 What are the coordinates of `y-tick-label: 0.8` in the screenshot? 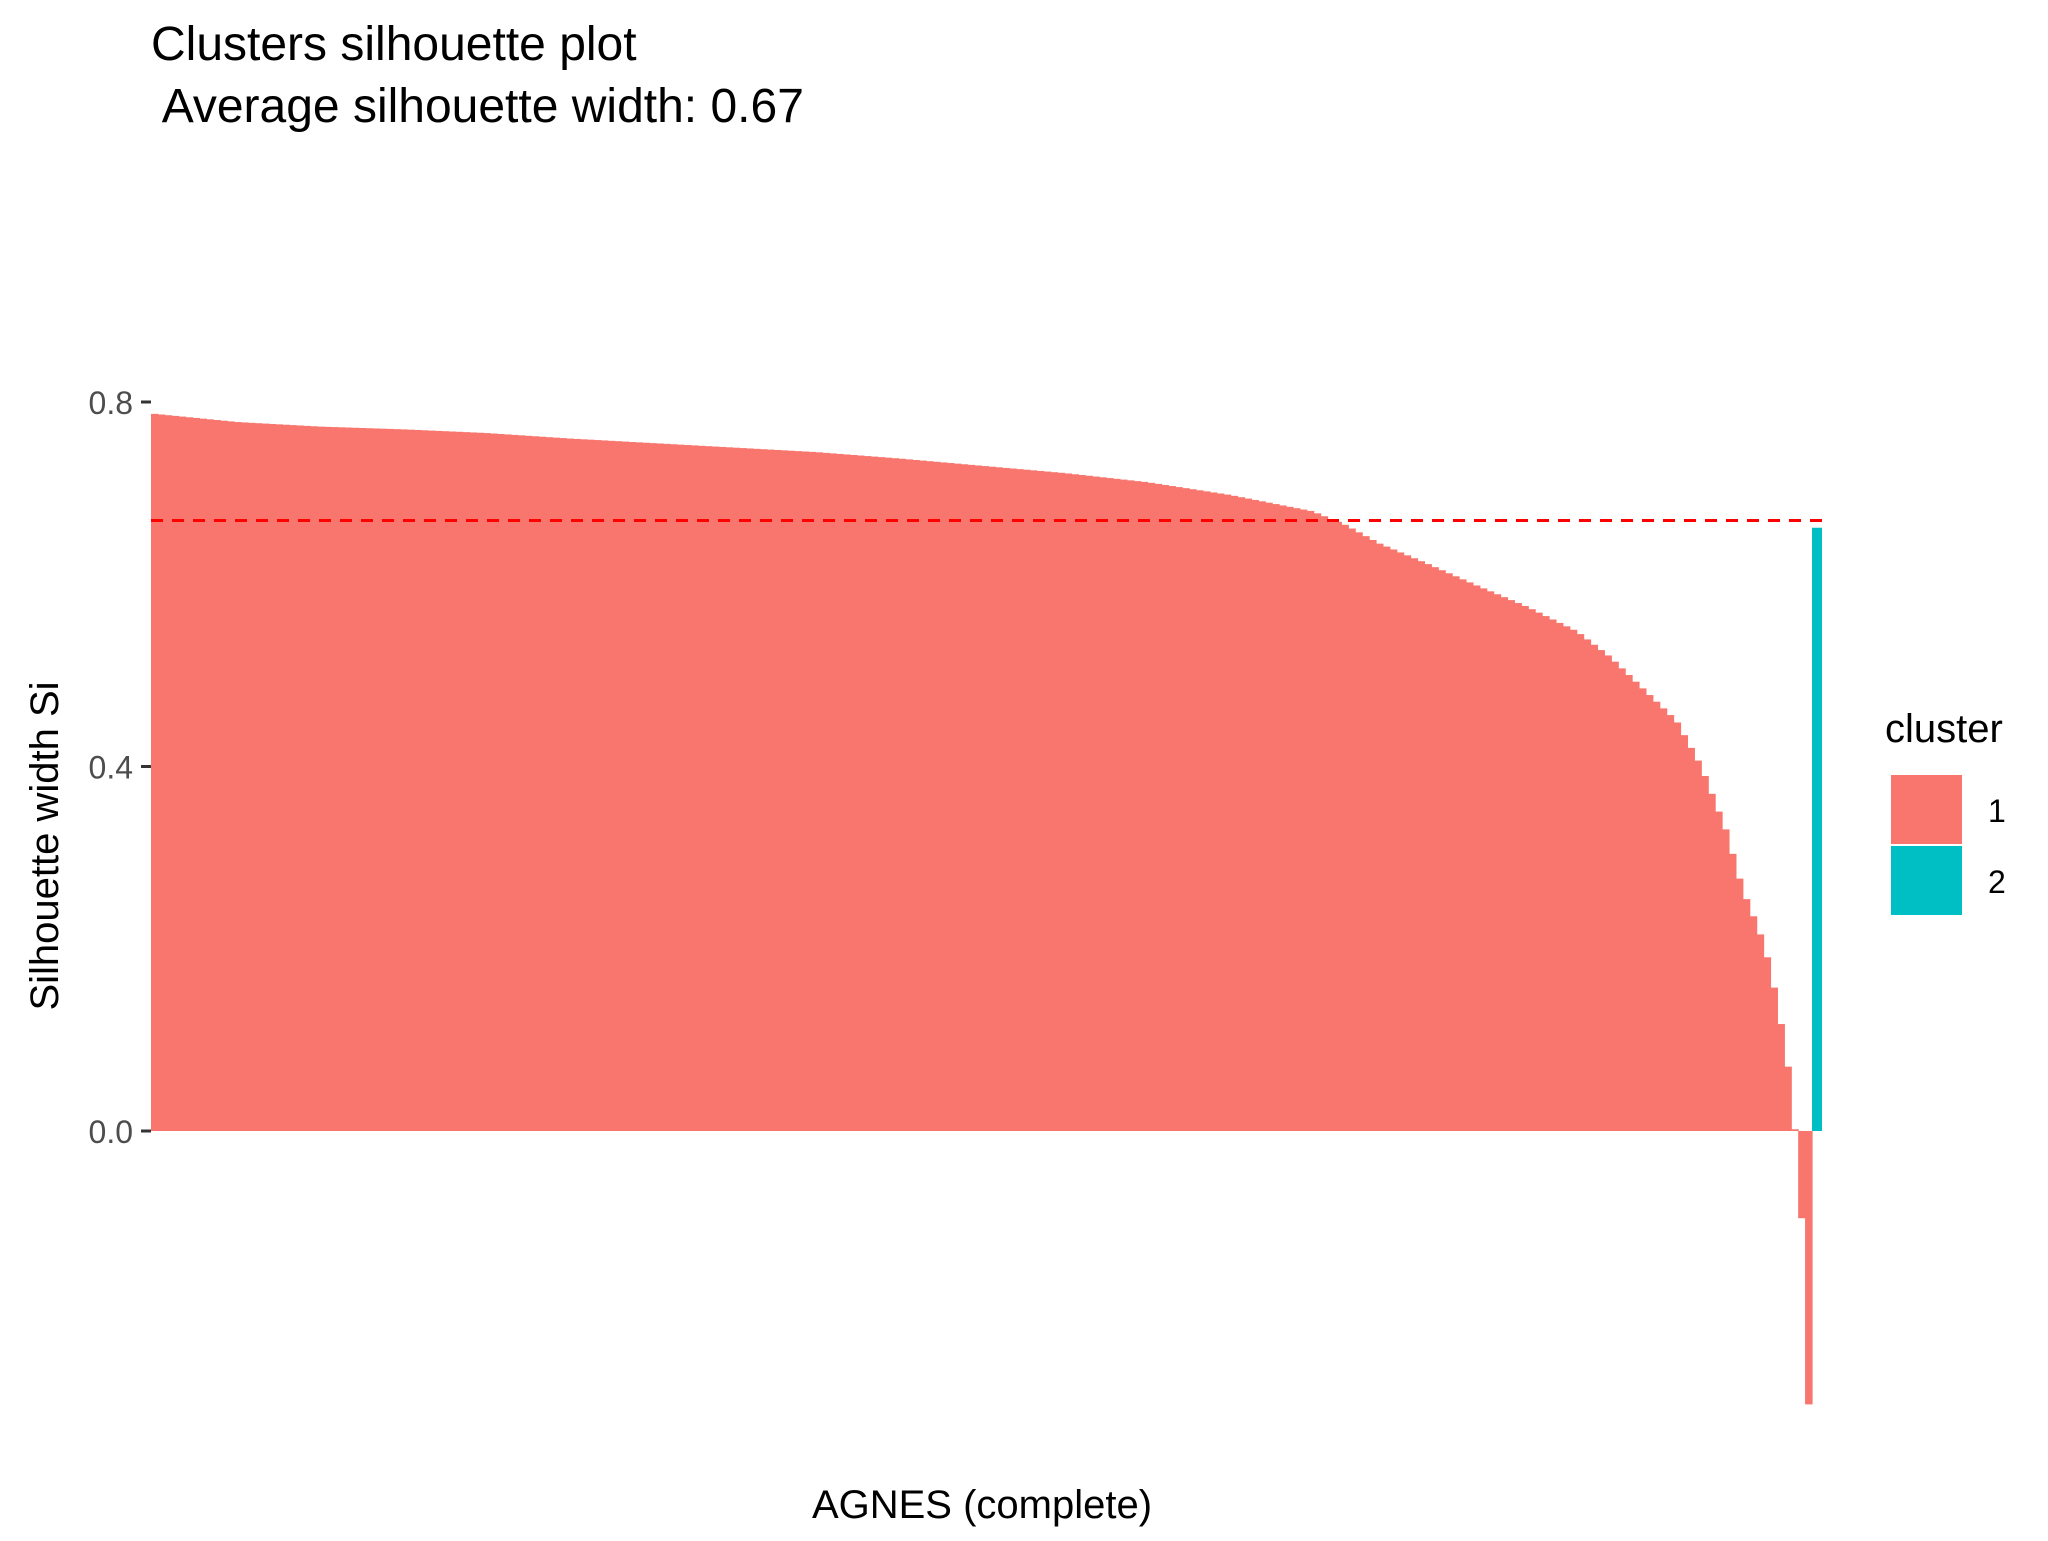 It's located at (111, 403).